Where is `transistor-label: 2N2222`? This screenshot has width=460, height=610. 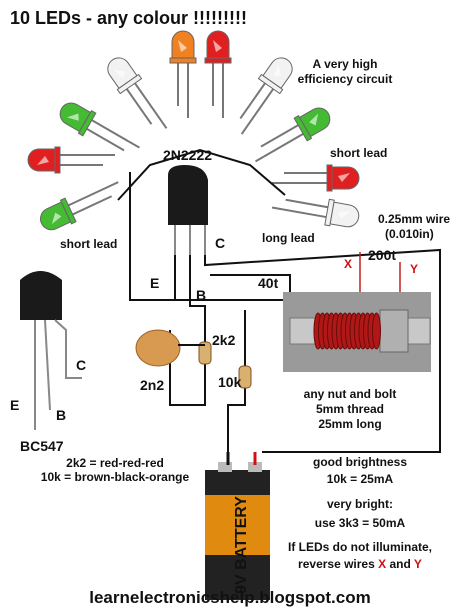
transistor-label: 2N2222 is located at coordinates (187, 155).